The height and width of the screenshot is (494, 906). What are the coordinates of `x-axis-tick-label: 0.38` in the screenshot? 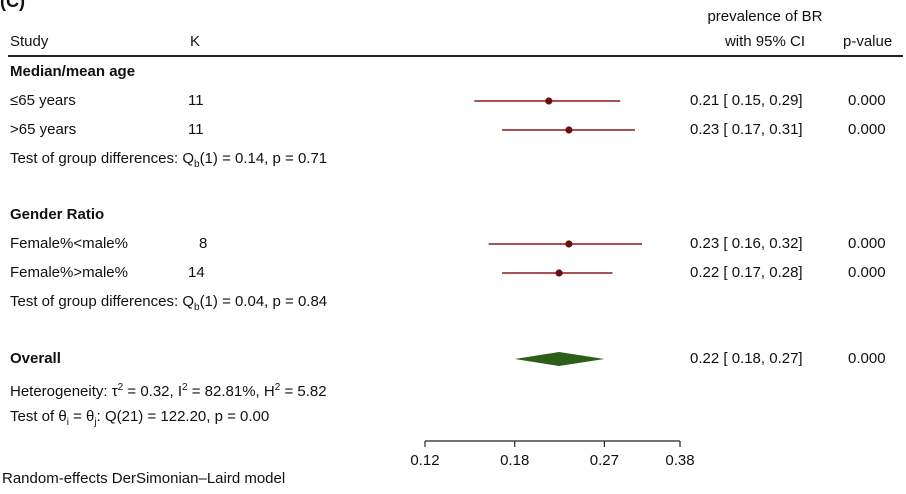 It's located at (679, 460).